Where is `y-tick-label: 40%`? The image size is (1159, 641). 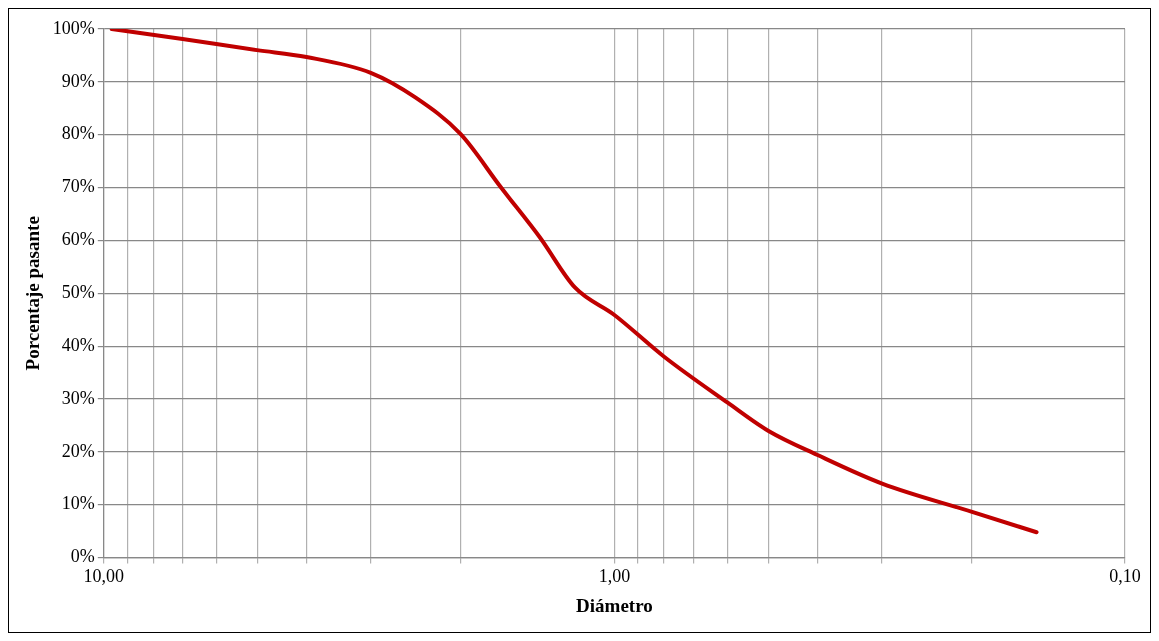
y-tick-label: 40% is located at coordinates (78, 344).